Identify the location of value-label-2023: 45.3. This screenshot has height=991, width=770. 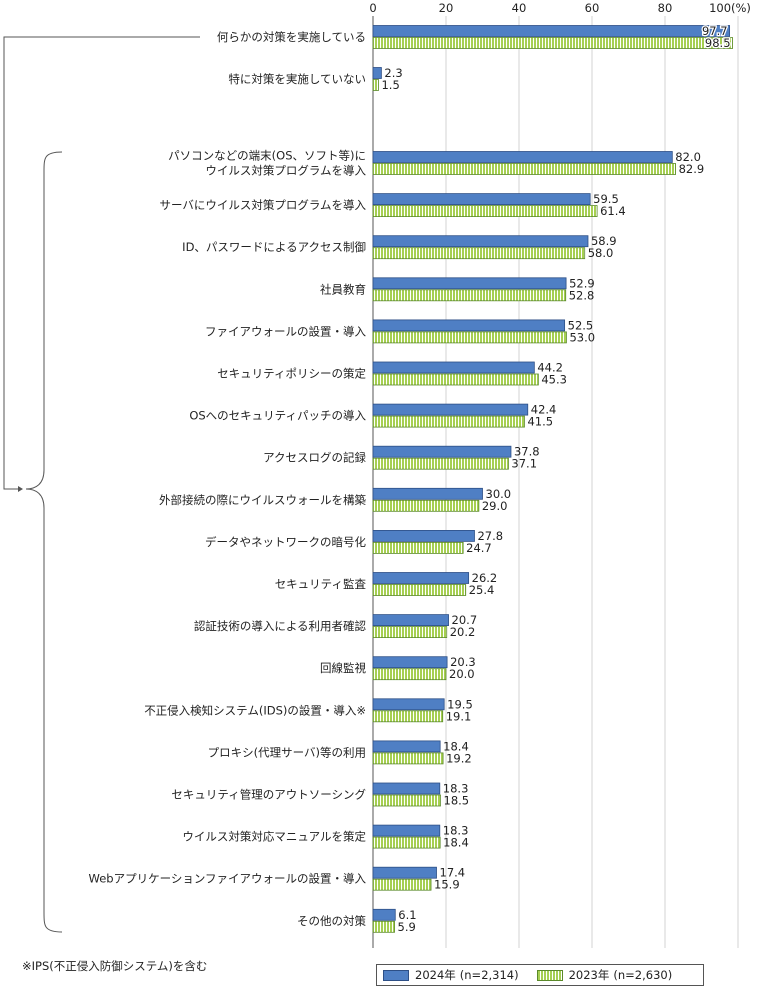
(554, 380).